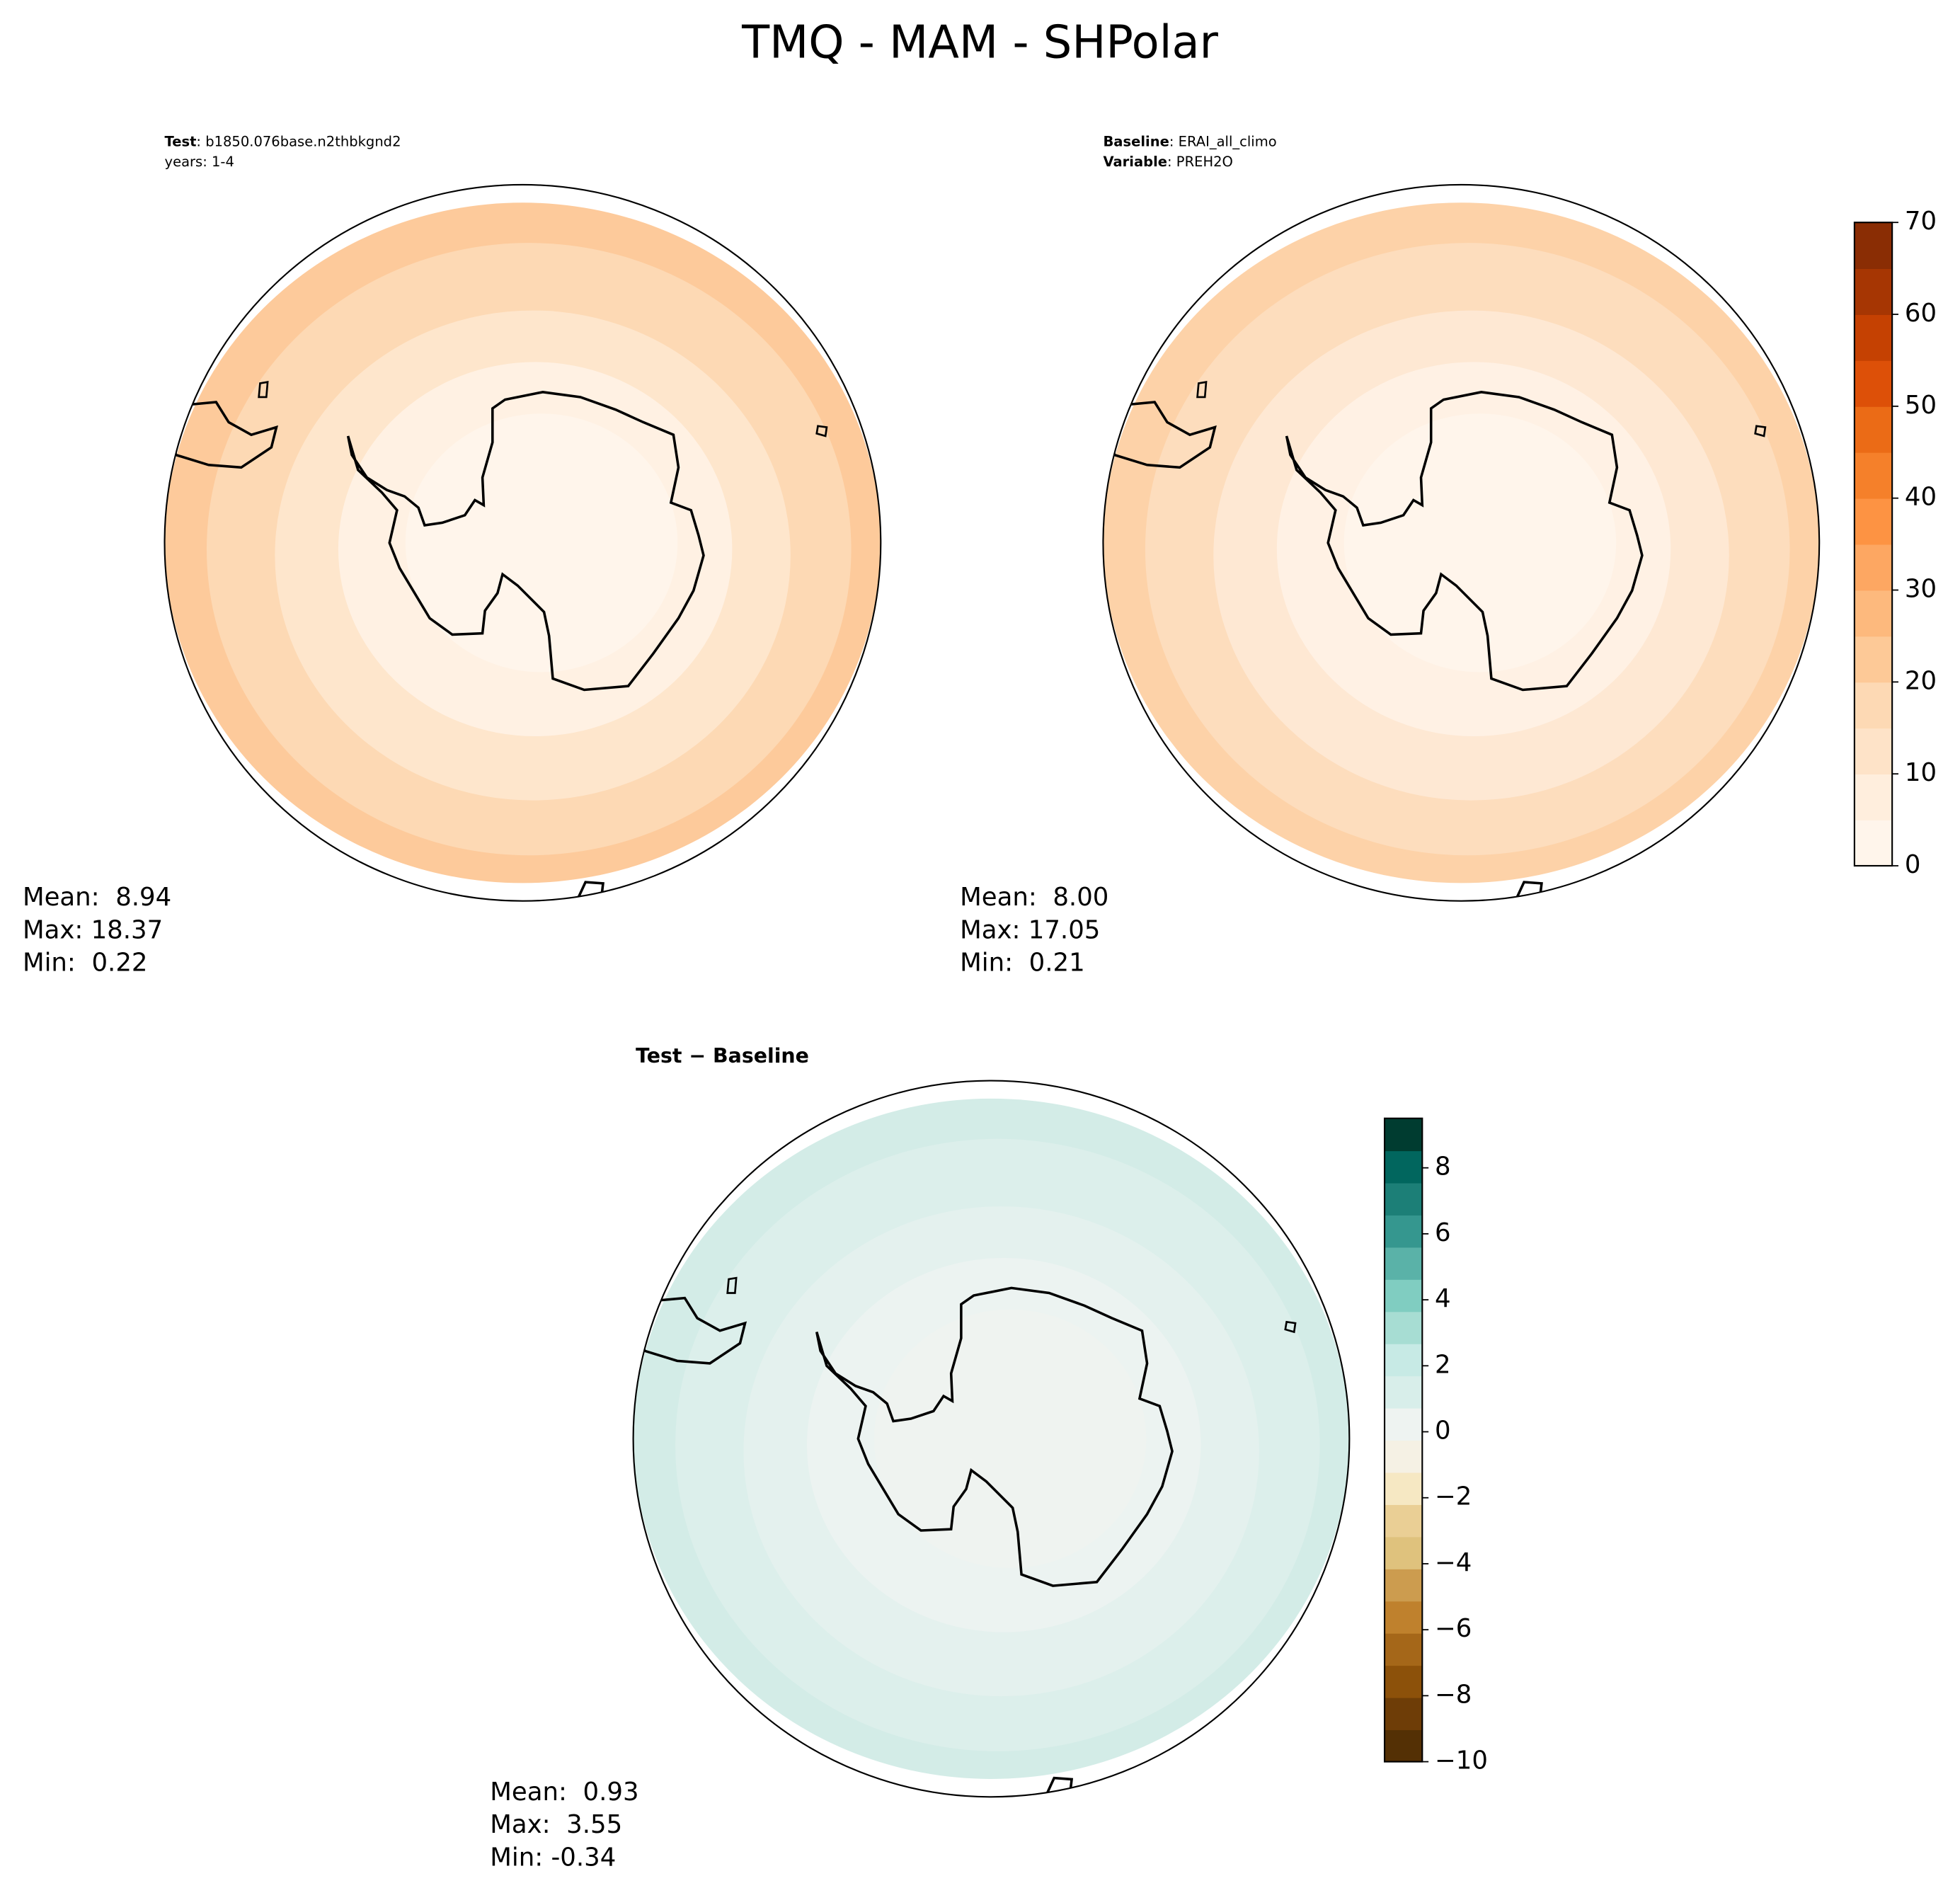 The height and width of the screenshot is (1888, 1960). I want to click on stat-line: Mean: 8.00, so click(1034, 898).